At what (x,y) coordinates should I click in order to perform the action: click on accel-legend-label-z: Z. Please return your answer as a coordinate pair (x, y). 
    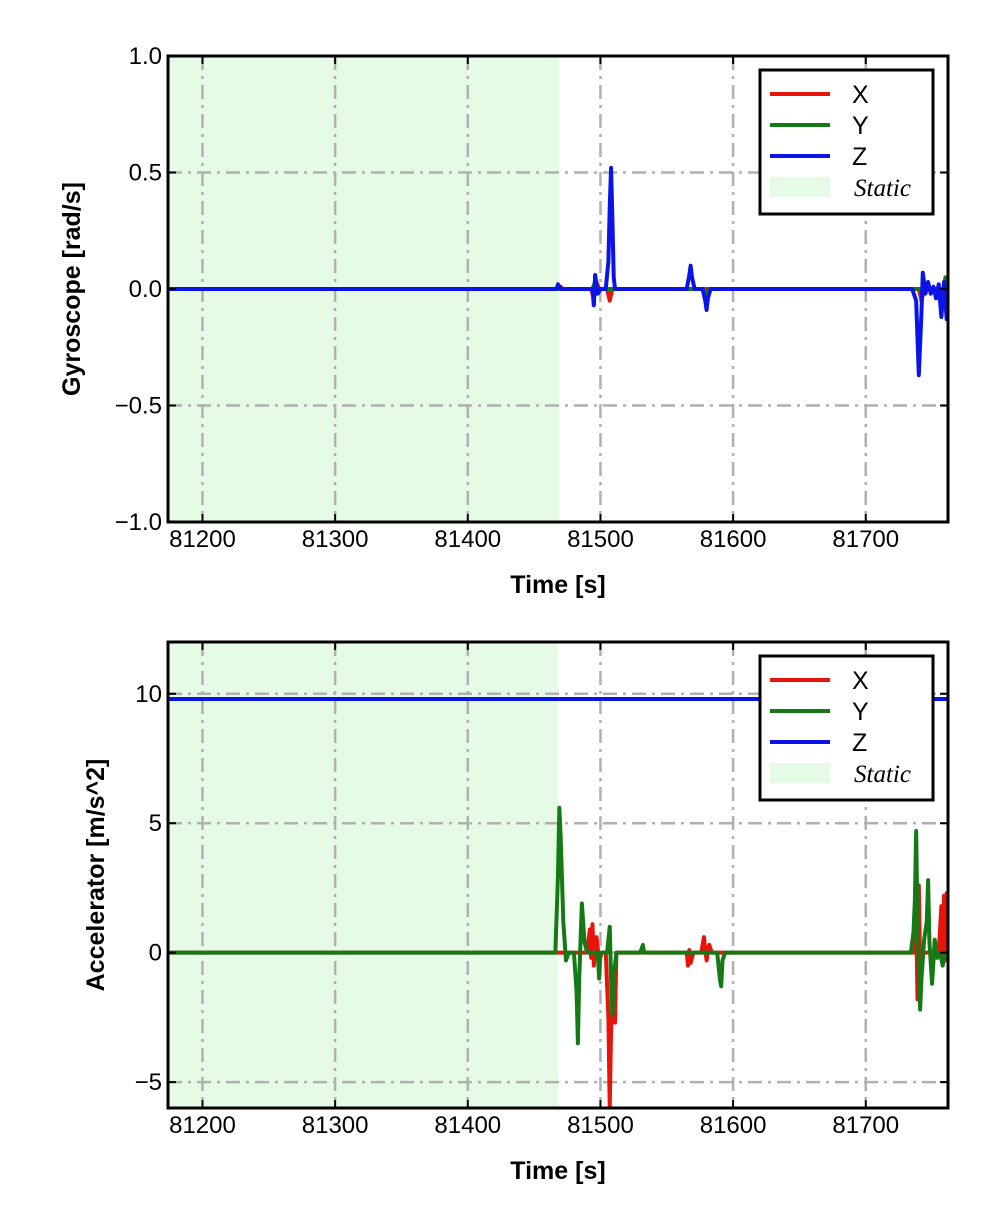
    Looking at the image, I should click on (859, 743).